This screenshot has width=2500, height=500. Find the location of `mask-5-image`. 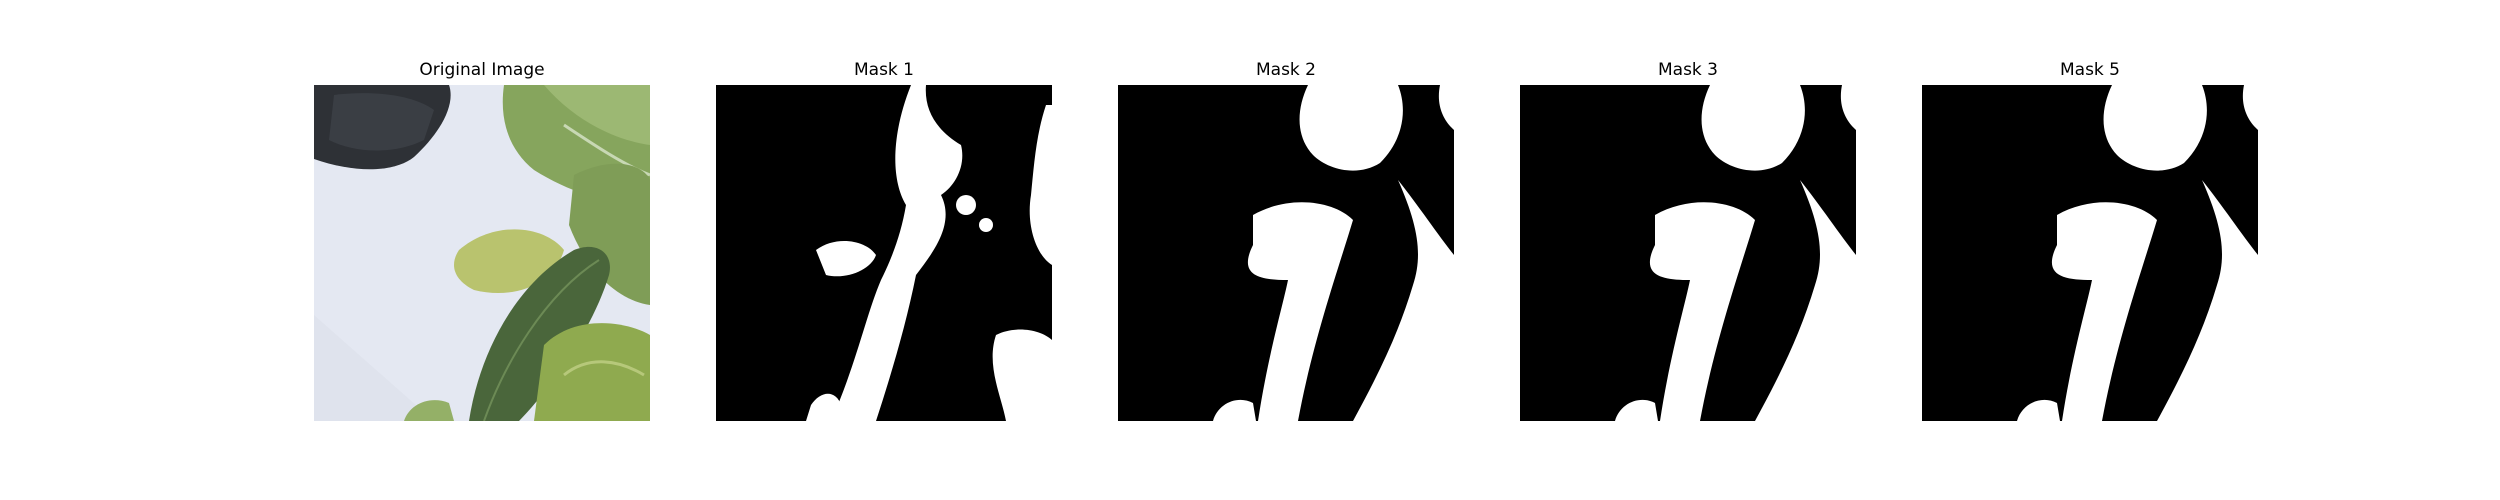

mask-5-image is located at coordinates (2090, 253).